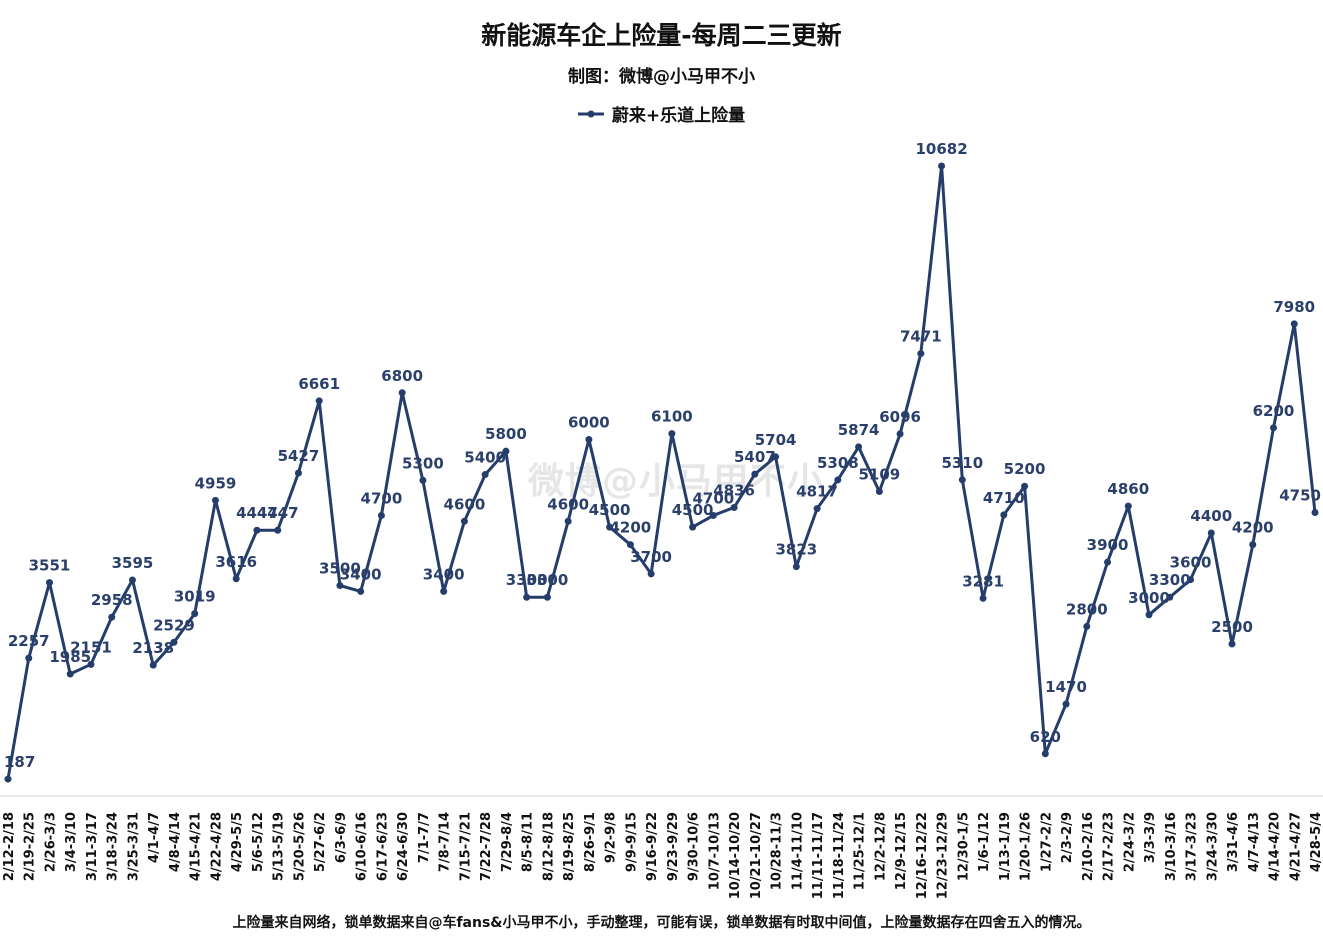 This screenshot has width=1323, height=946. Describe the element at coordinates (1212, 846) in the screenshot. I see `x-tick-label: 3/24-3/30` at that location.